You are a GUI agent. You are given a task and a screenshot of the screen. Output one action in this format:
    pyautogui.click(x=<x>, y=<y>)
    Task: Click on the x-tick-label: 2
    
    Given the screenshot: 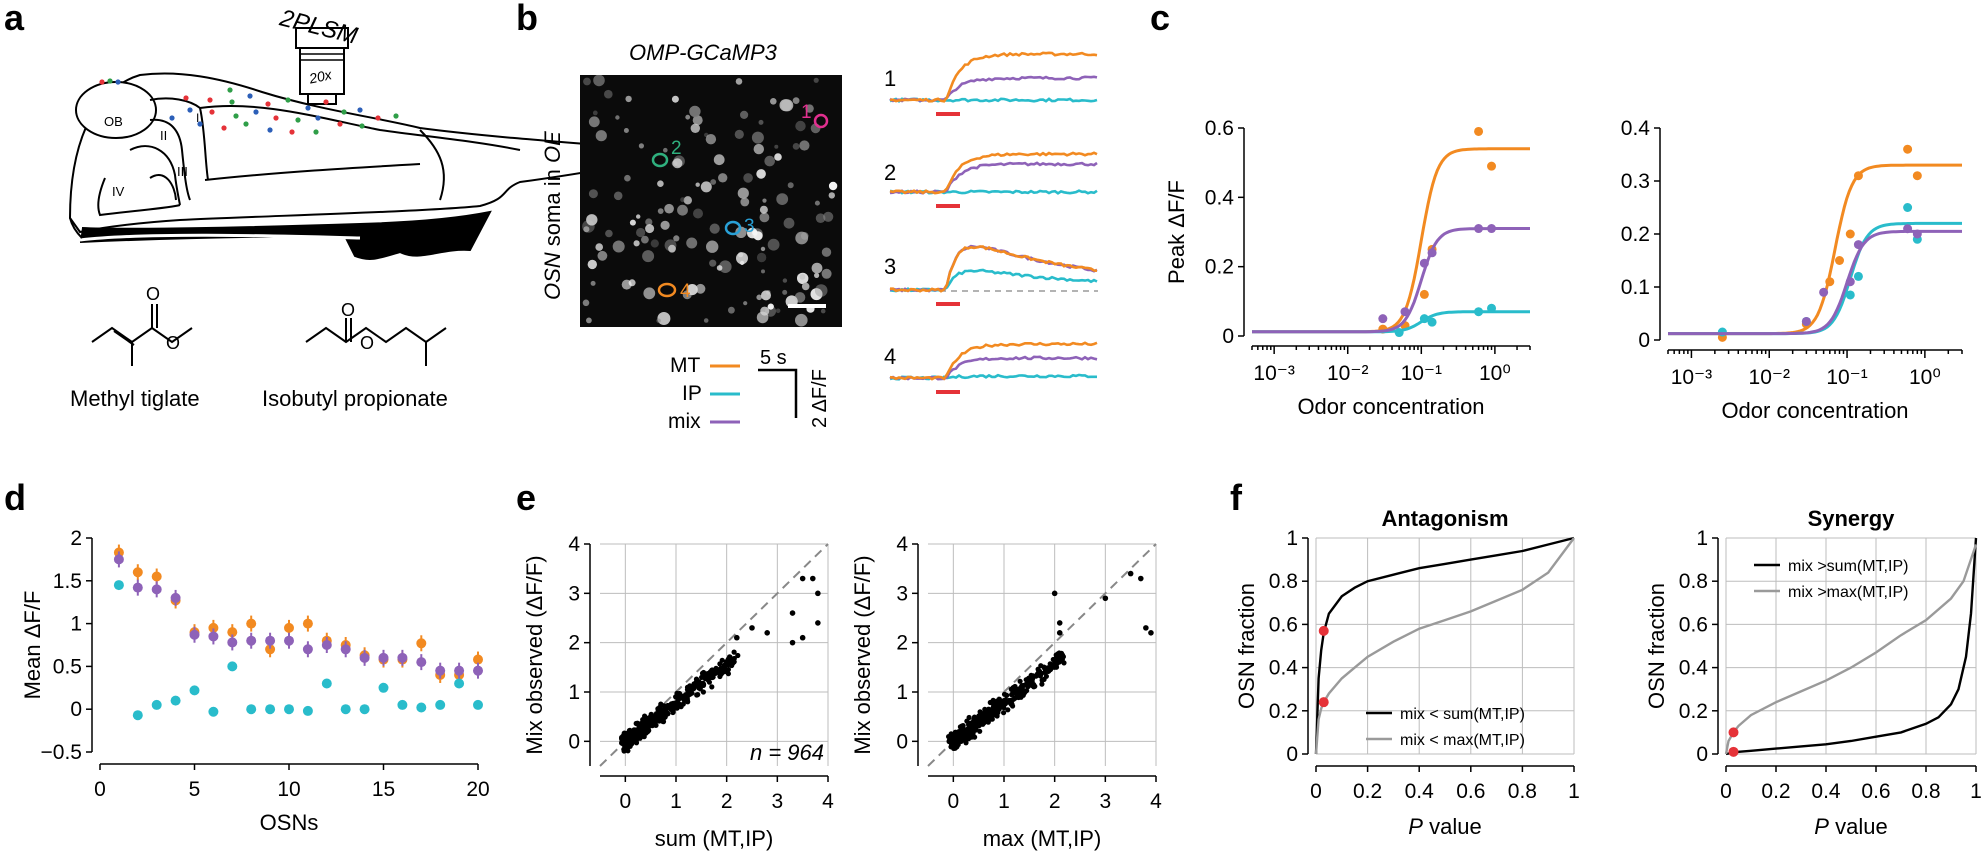 What is the action you would take?
    pyautogui.click(x=727, y=801)
    